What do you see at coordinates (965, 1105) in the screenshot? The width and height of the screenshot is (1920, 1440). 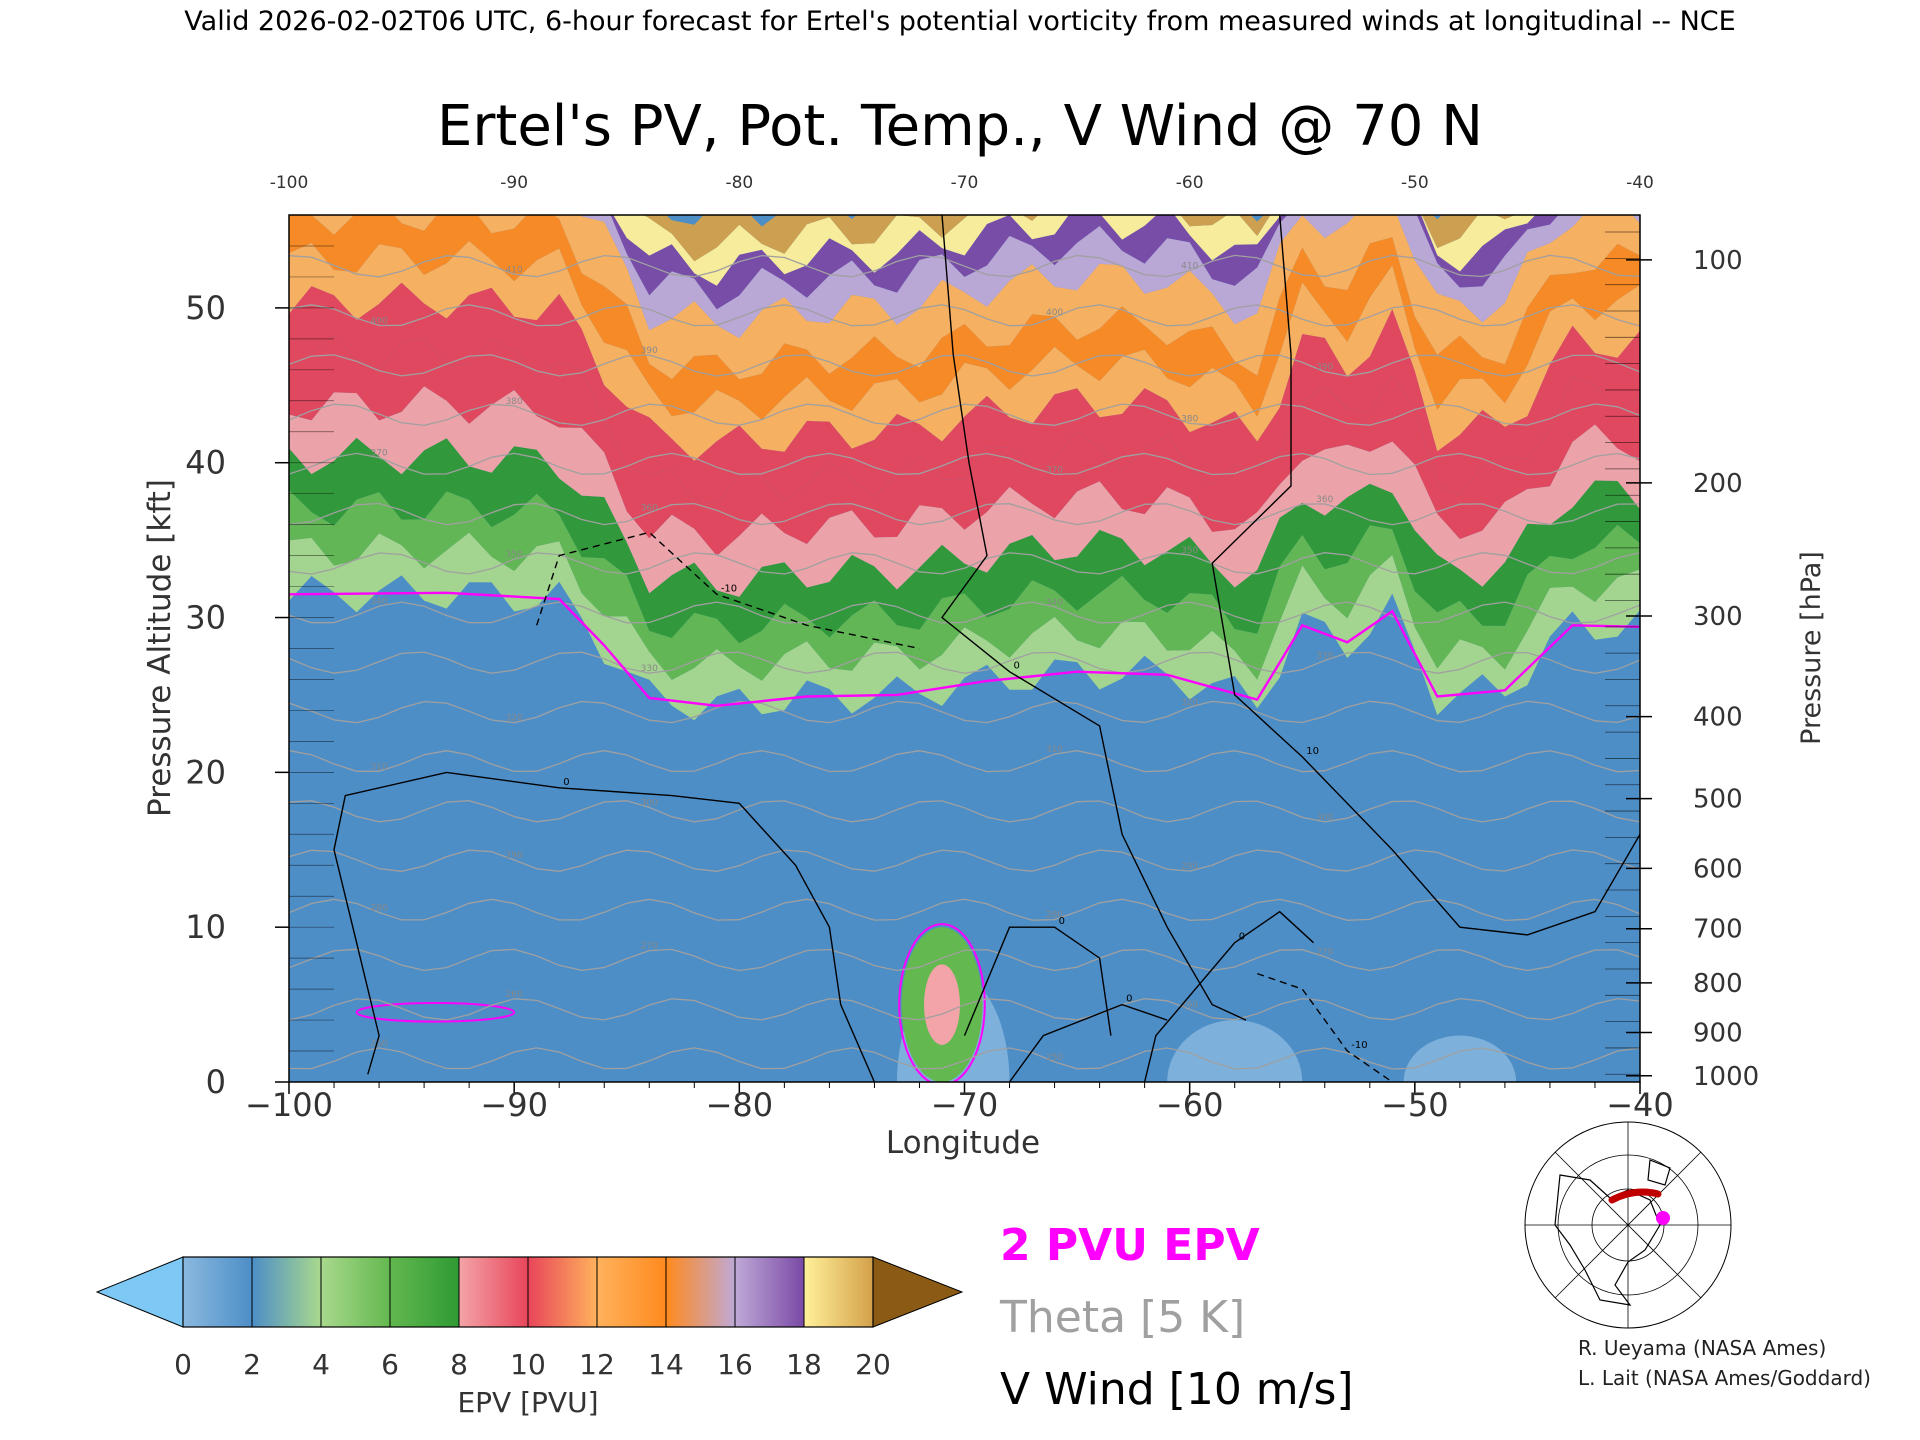 I see `x-tick-label: −70` at bounding box center [965, 1105].